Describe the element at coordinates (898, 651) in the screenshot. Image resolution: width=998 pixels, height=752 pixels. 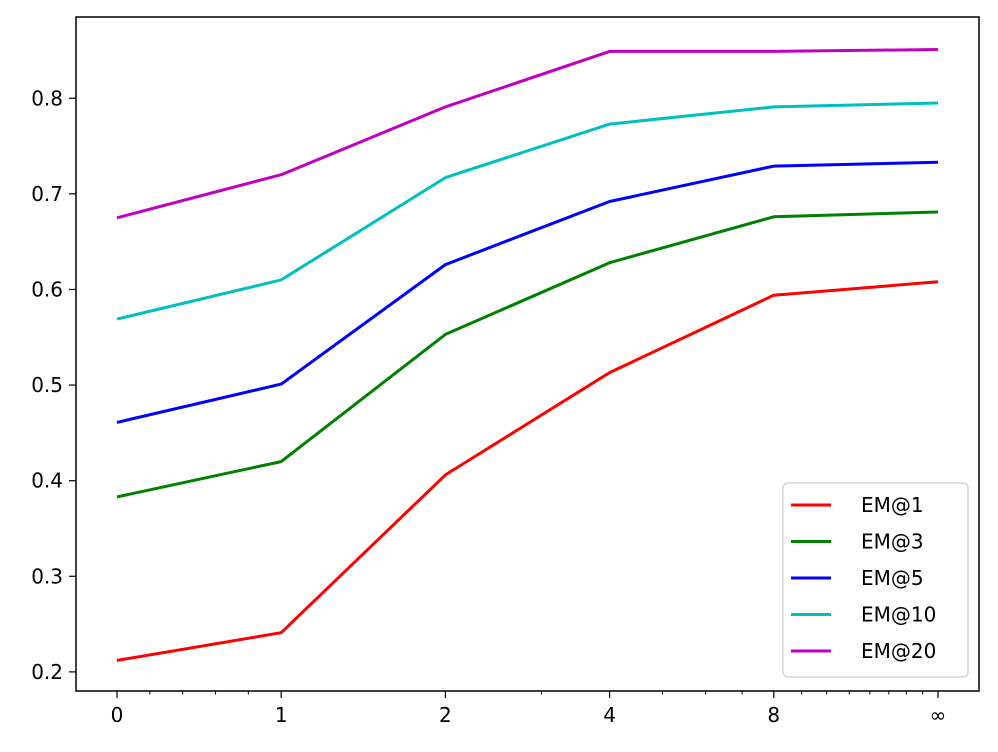
I see `legend-label: EM@20` at that location.